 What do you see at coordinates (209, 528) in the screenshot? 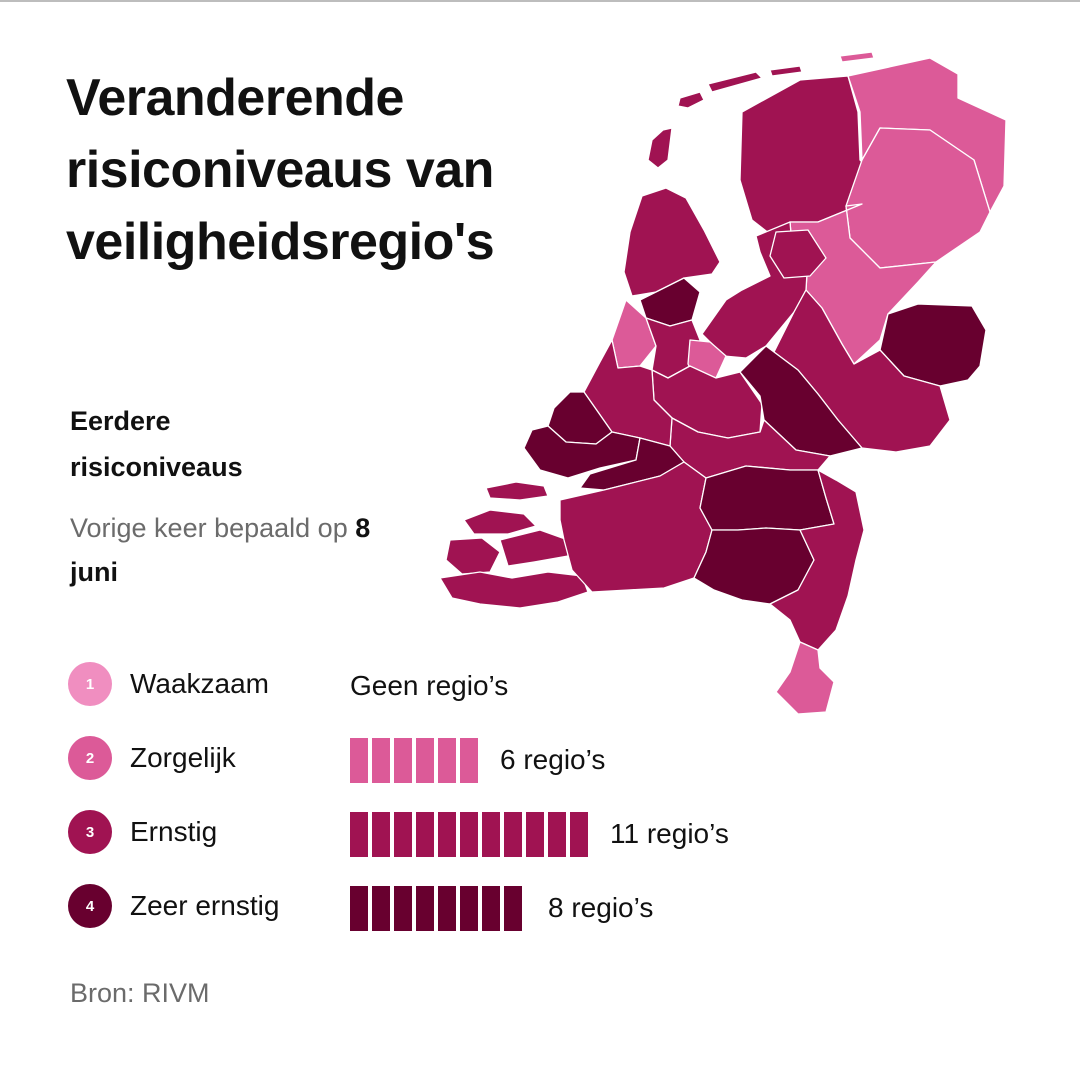
I see `note-prefix: Vorige keer bepaald op` at bounding box center [209, 528].